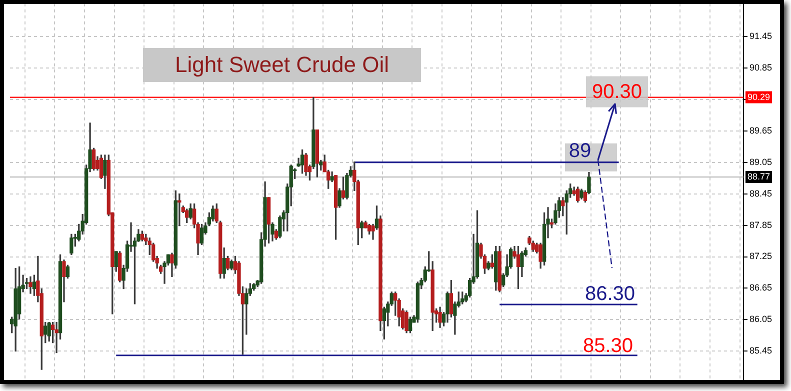  What do you see at coordinates (282, 65) in the screenshot?
I see `text: Light Sweet Crude Oil` at bounding box center [282, 65].